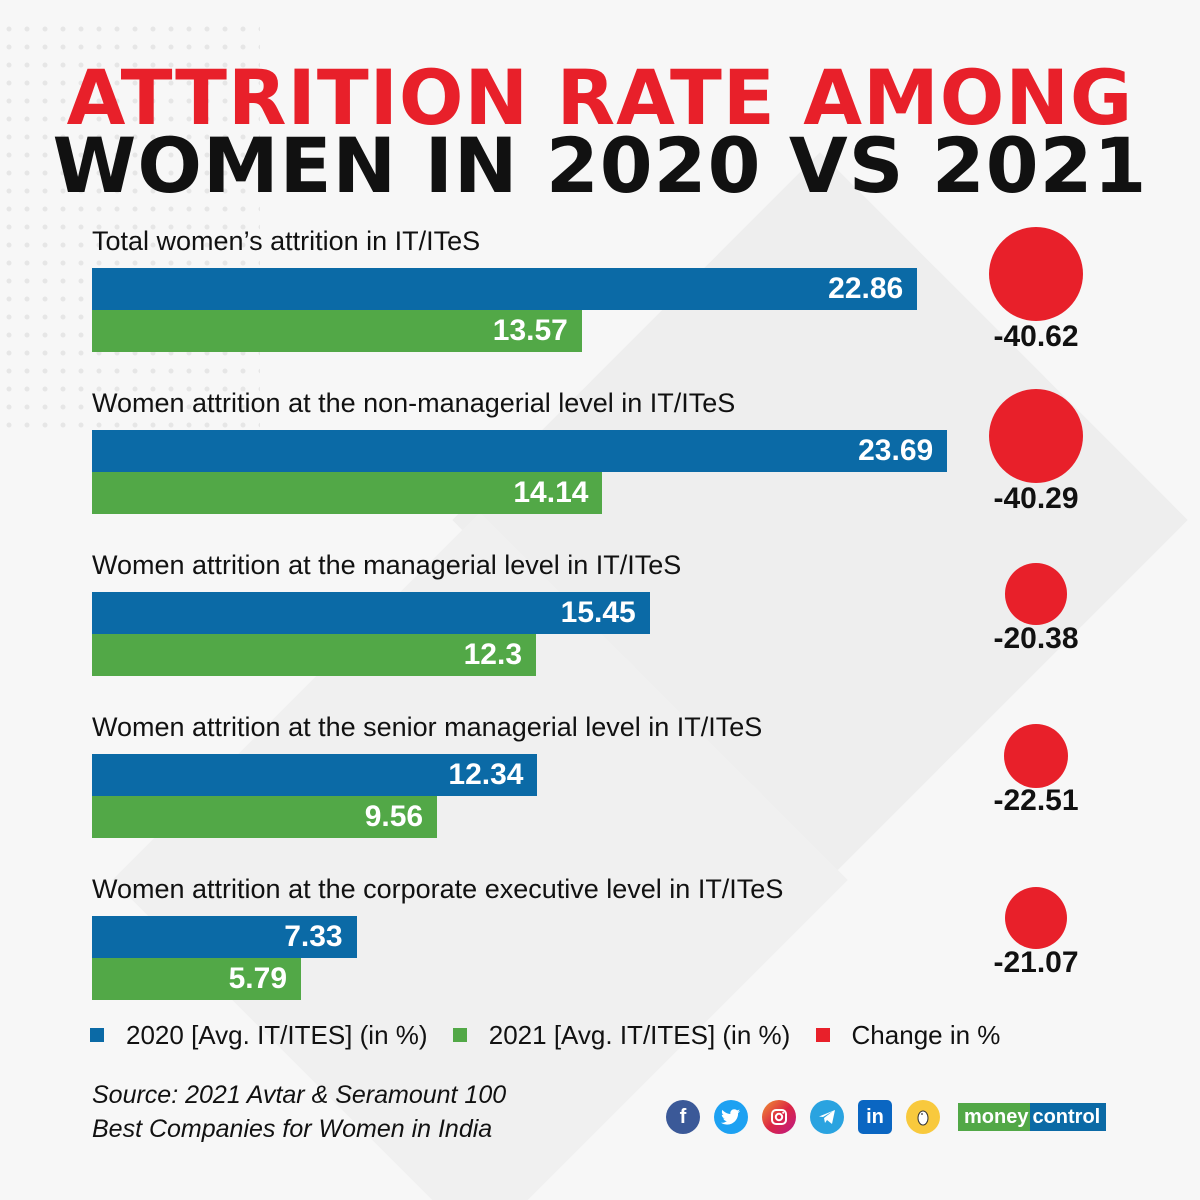 The height and width of the screenshot is (1200, 1200). Describe the element at coordinates (505, 289) in the screenshot. I see `bar-2020: 22.86` at that location.